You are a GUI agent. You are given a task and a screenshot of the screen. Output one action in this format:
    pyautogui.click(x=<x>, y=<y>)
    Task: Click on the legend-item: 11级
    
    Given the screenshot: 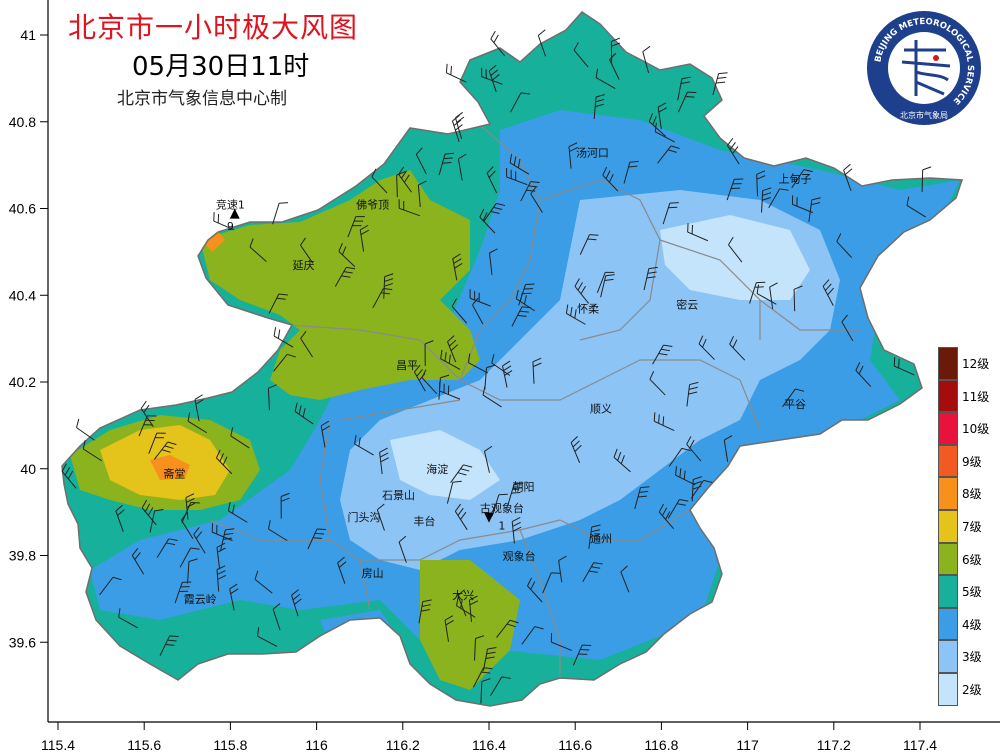 What is the action you would take?
    pyautogui.click(x=968, y=396)
    